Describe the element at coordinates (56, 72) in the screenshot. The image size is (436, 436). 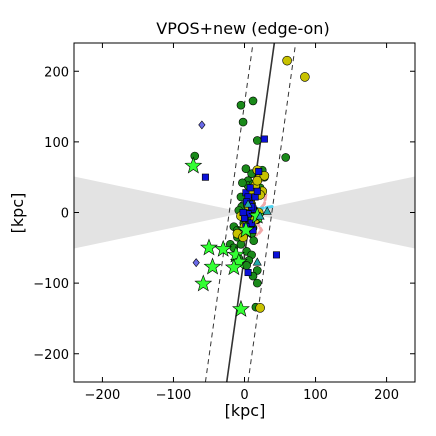
I see `y-tick-label: 200` at that location.